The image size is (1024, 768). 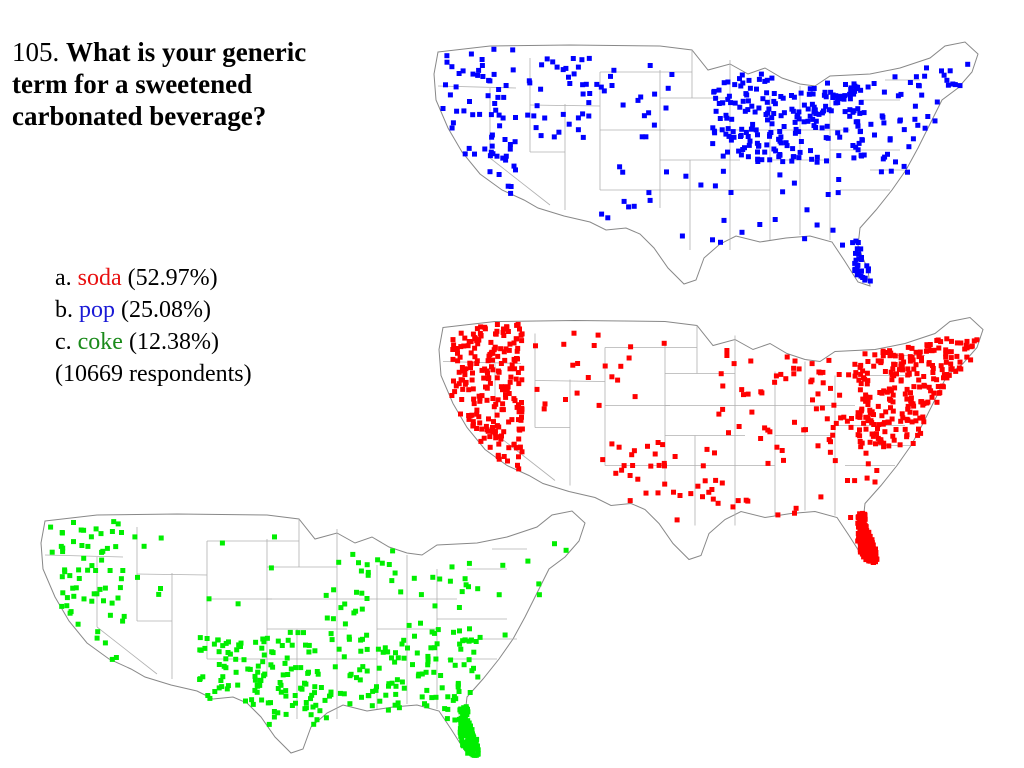 I want to click on answer-soda: a. soda (52.97%), so click(x=153, y=278).